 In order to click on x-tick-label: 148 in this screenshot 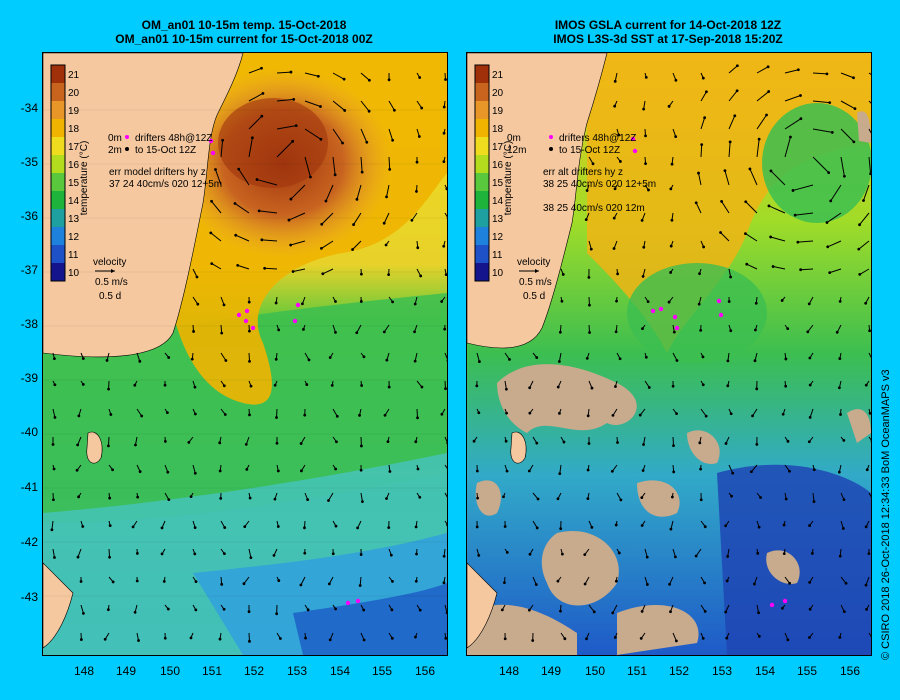, I will do `click(509, 671)`.